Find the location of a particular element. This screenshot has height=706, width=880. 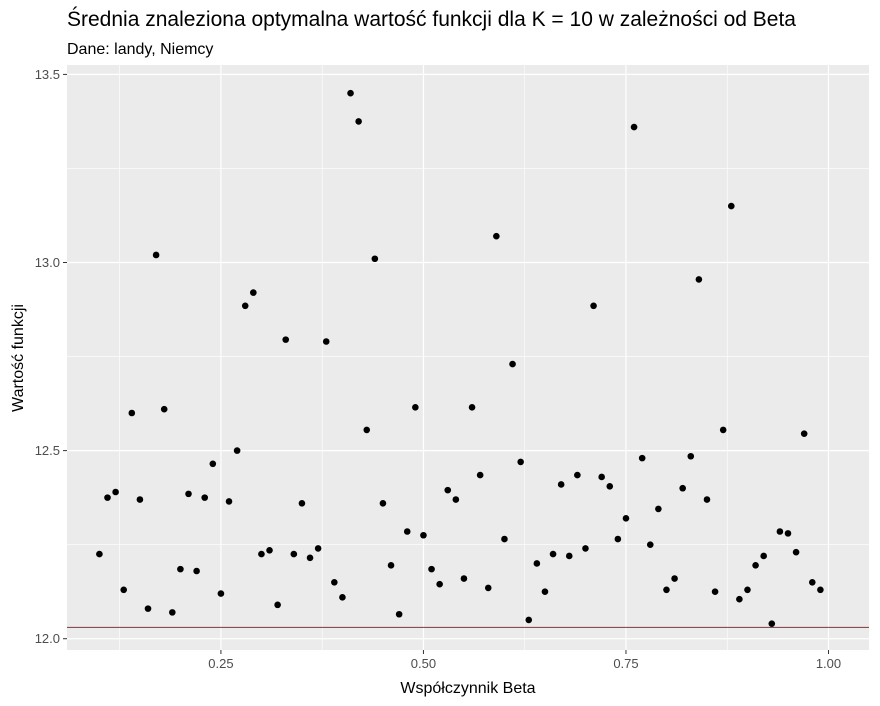

y-axis-title: Wartość funkcji is located at coordinates (18, 358).